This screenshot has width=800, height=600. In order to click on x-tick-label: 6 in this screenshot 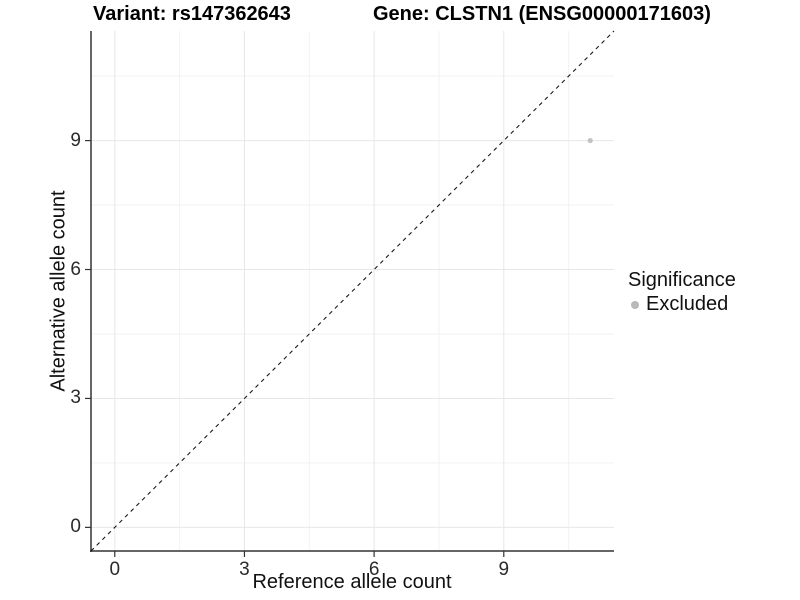, I will do `click(374, 569)`.